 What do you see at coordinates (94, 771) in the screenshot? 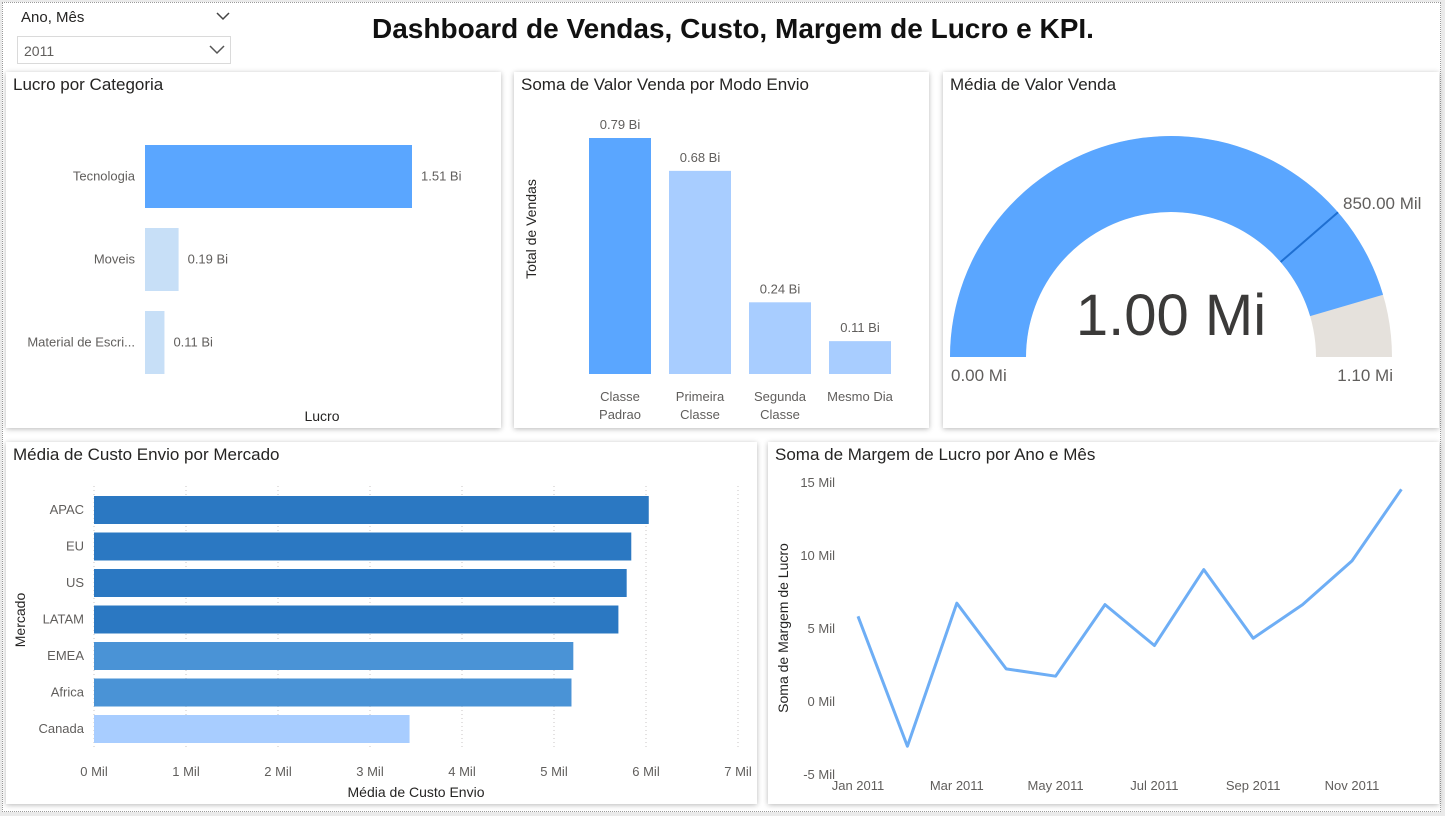
I see `x-tick-label: 0 Mil` at bounding box center [94, 771].